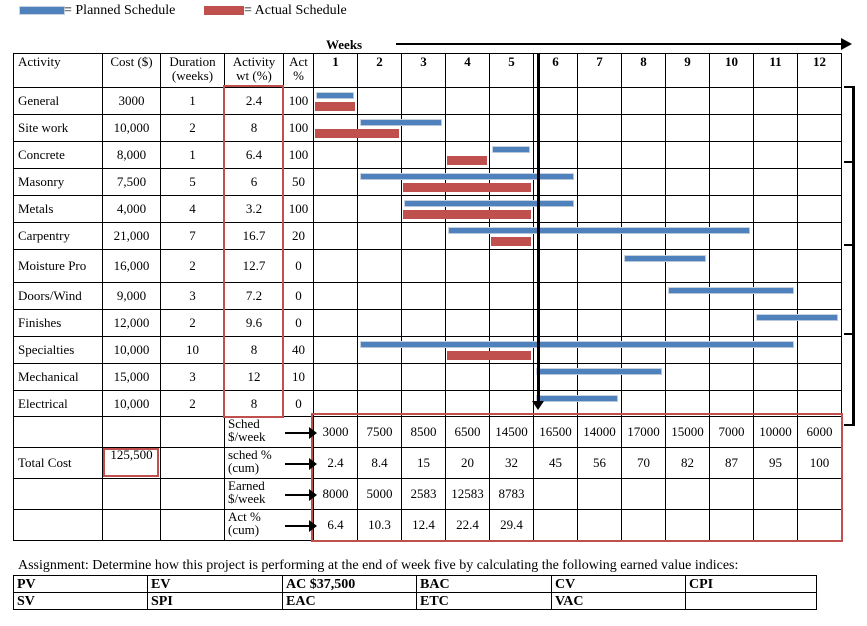 Image resolution: width=867 pixels, height=626 pixels. I want to click on index-cell: CV, so click(618, 584).